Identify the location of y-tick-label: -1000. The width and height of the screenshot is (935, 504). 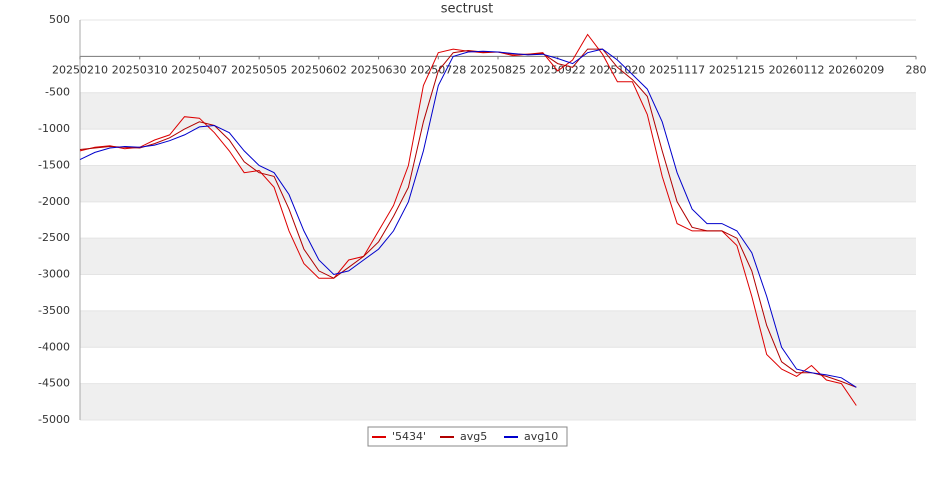
(54, 128).